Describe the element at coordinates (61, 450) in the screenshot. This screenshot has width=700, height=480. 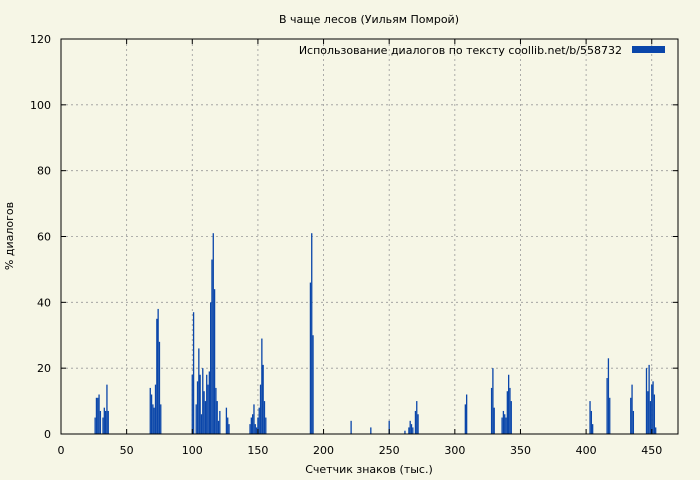
I see `x-tick-label: 0` at that location.